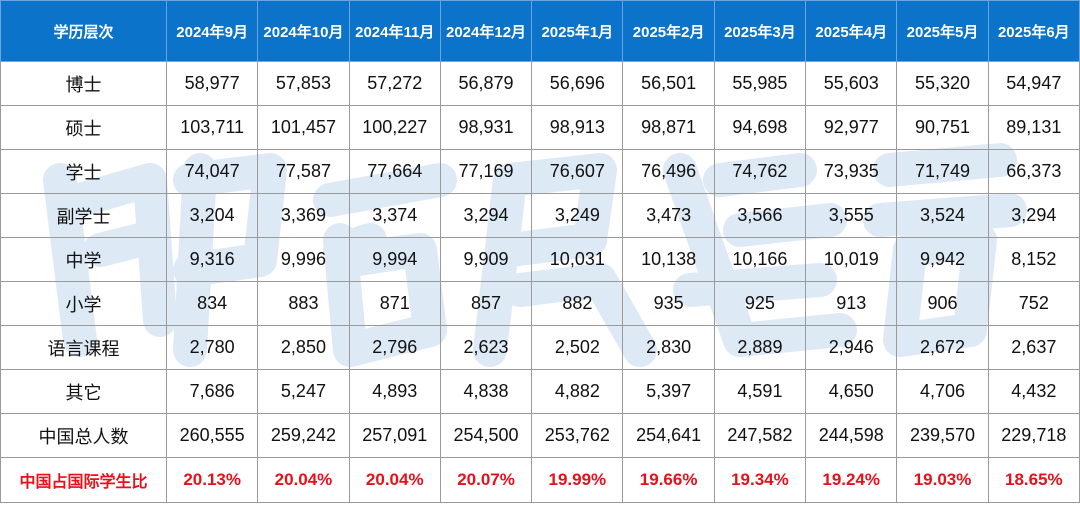  I want to click on value-cell: 925, so click(760, 303).